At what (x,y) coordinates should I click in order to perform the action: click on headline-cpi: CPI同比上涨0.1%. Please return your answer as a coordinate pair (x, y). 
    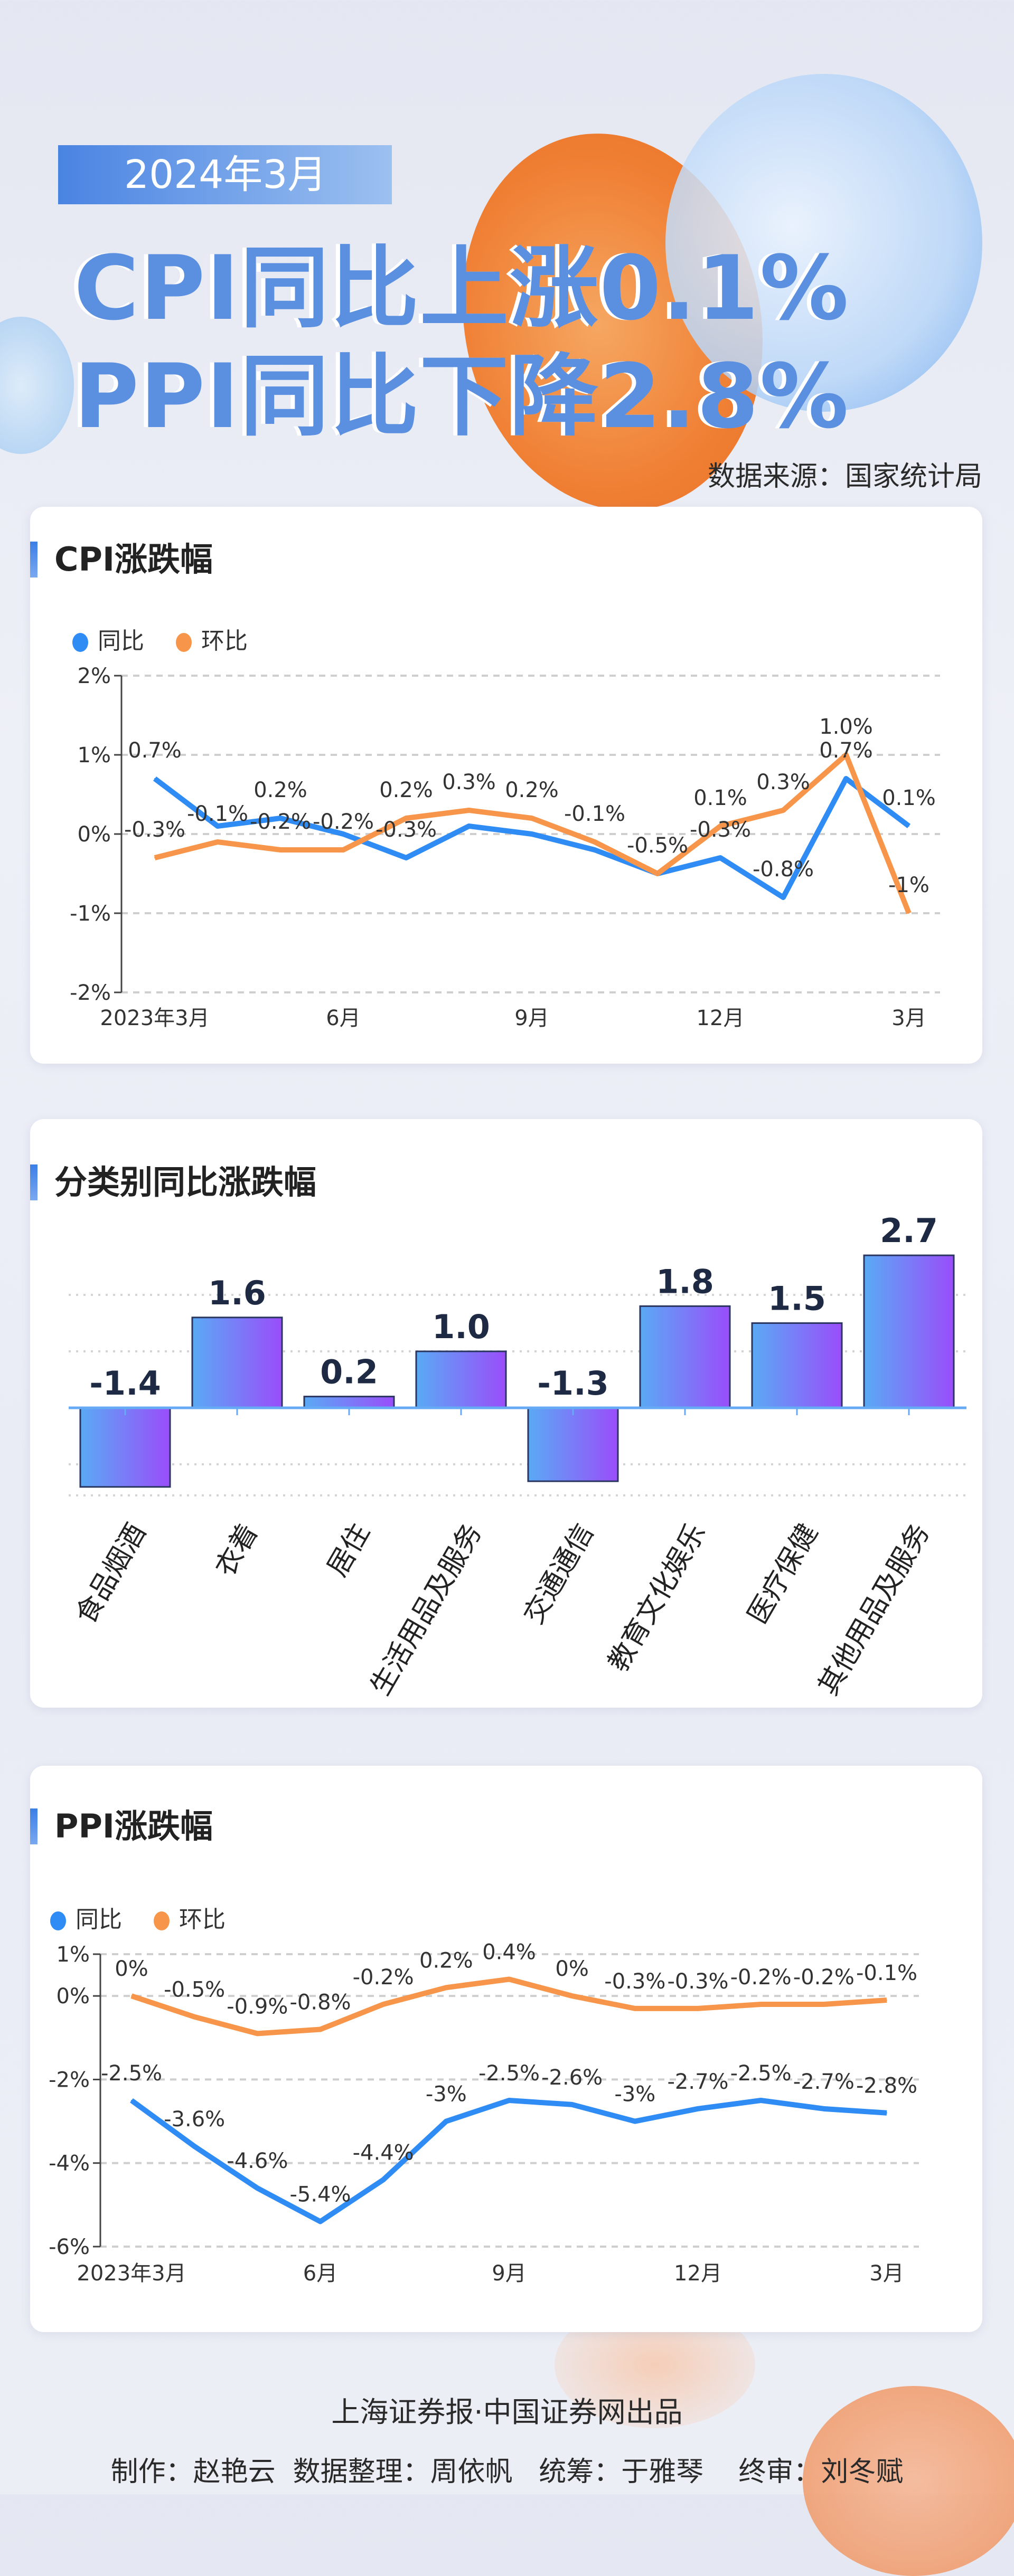
    Looking at the image, I should click on (462, 288).